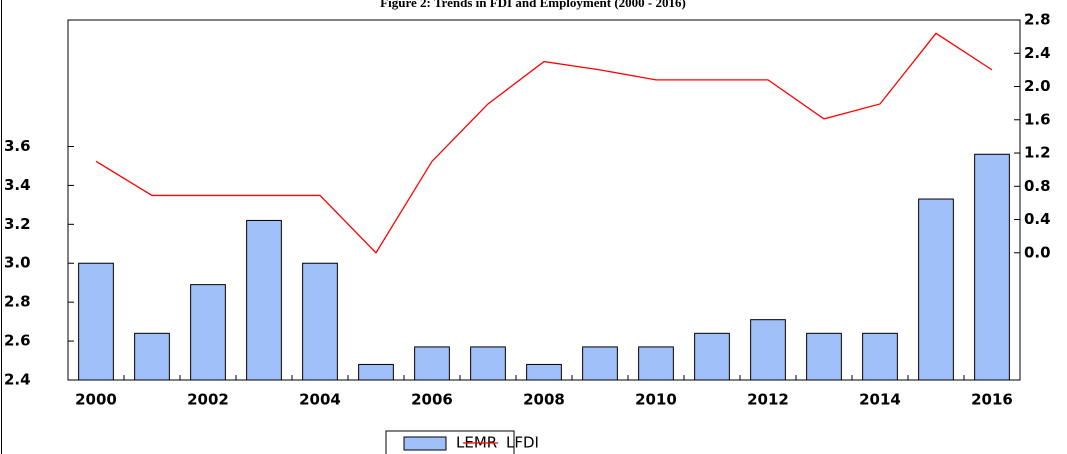 The image size is (1067, 454). I want to click on y-tick-label: 3.2, so click(17, 224).